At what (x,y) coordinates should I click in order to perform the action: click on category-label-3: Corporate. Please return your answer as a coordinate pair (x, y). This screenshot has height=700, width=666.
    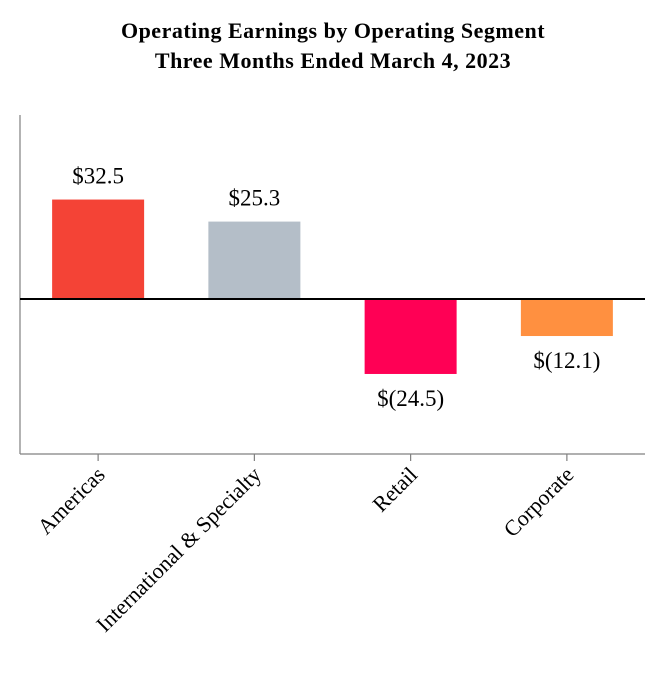
    Looking at the image, I should click on (539, 502).